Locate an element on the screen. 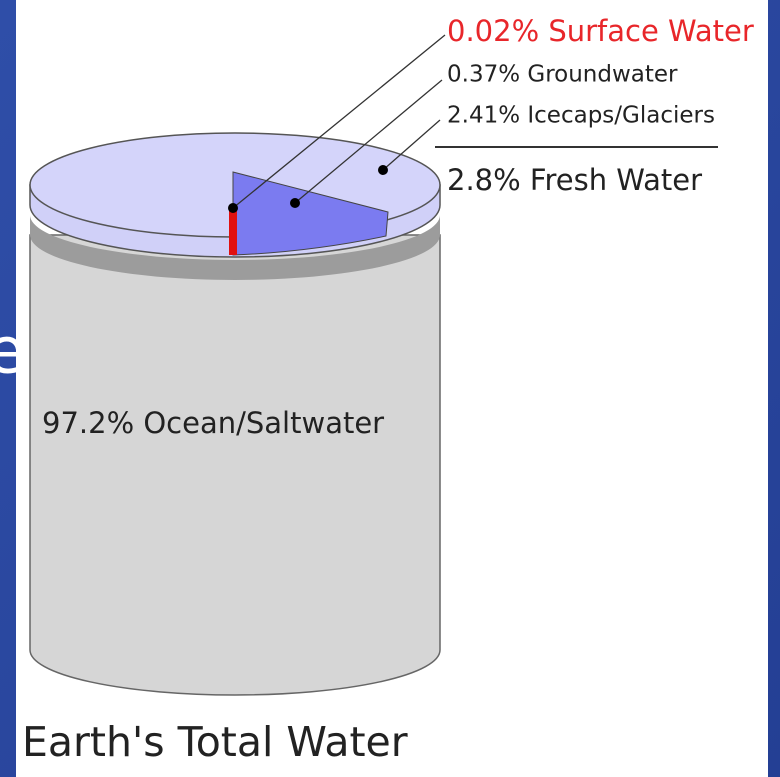 The image size is (780, 777). label-groundwater: 0.37% Groundwater is located at coordinates (562, 75).